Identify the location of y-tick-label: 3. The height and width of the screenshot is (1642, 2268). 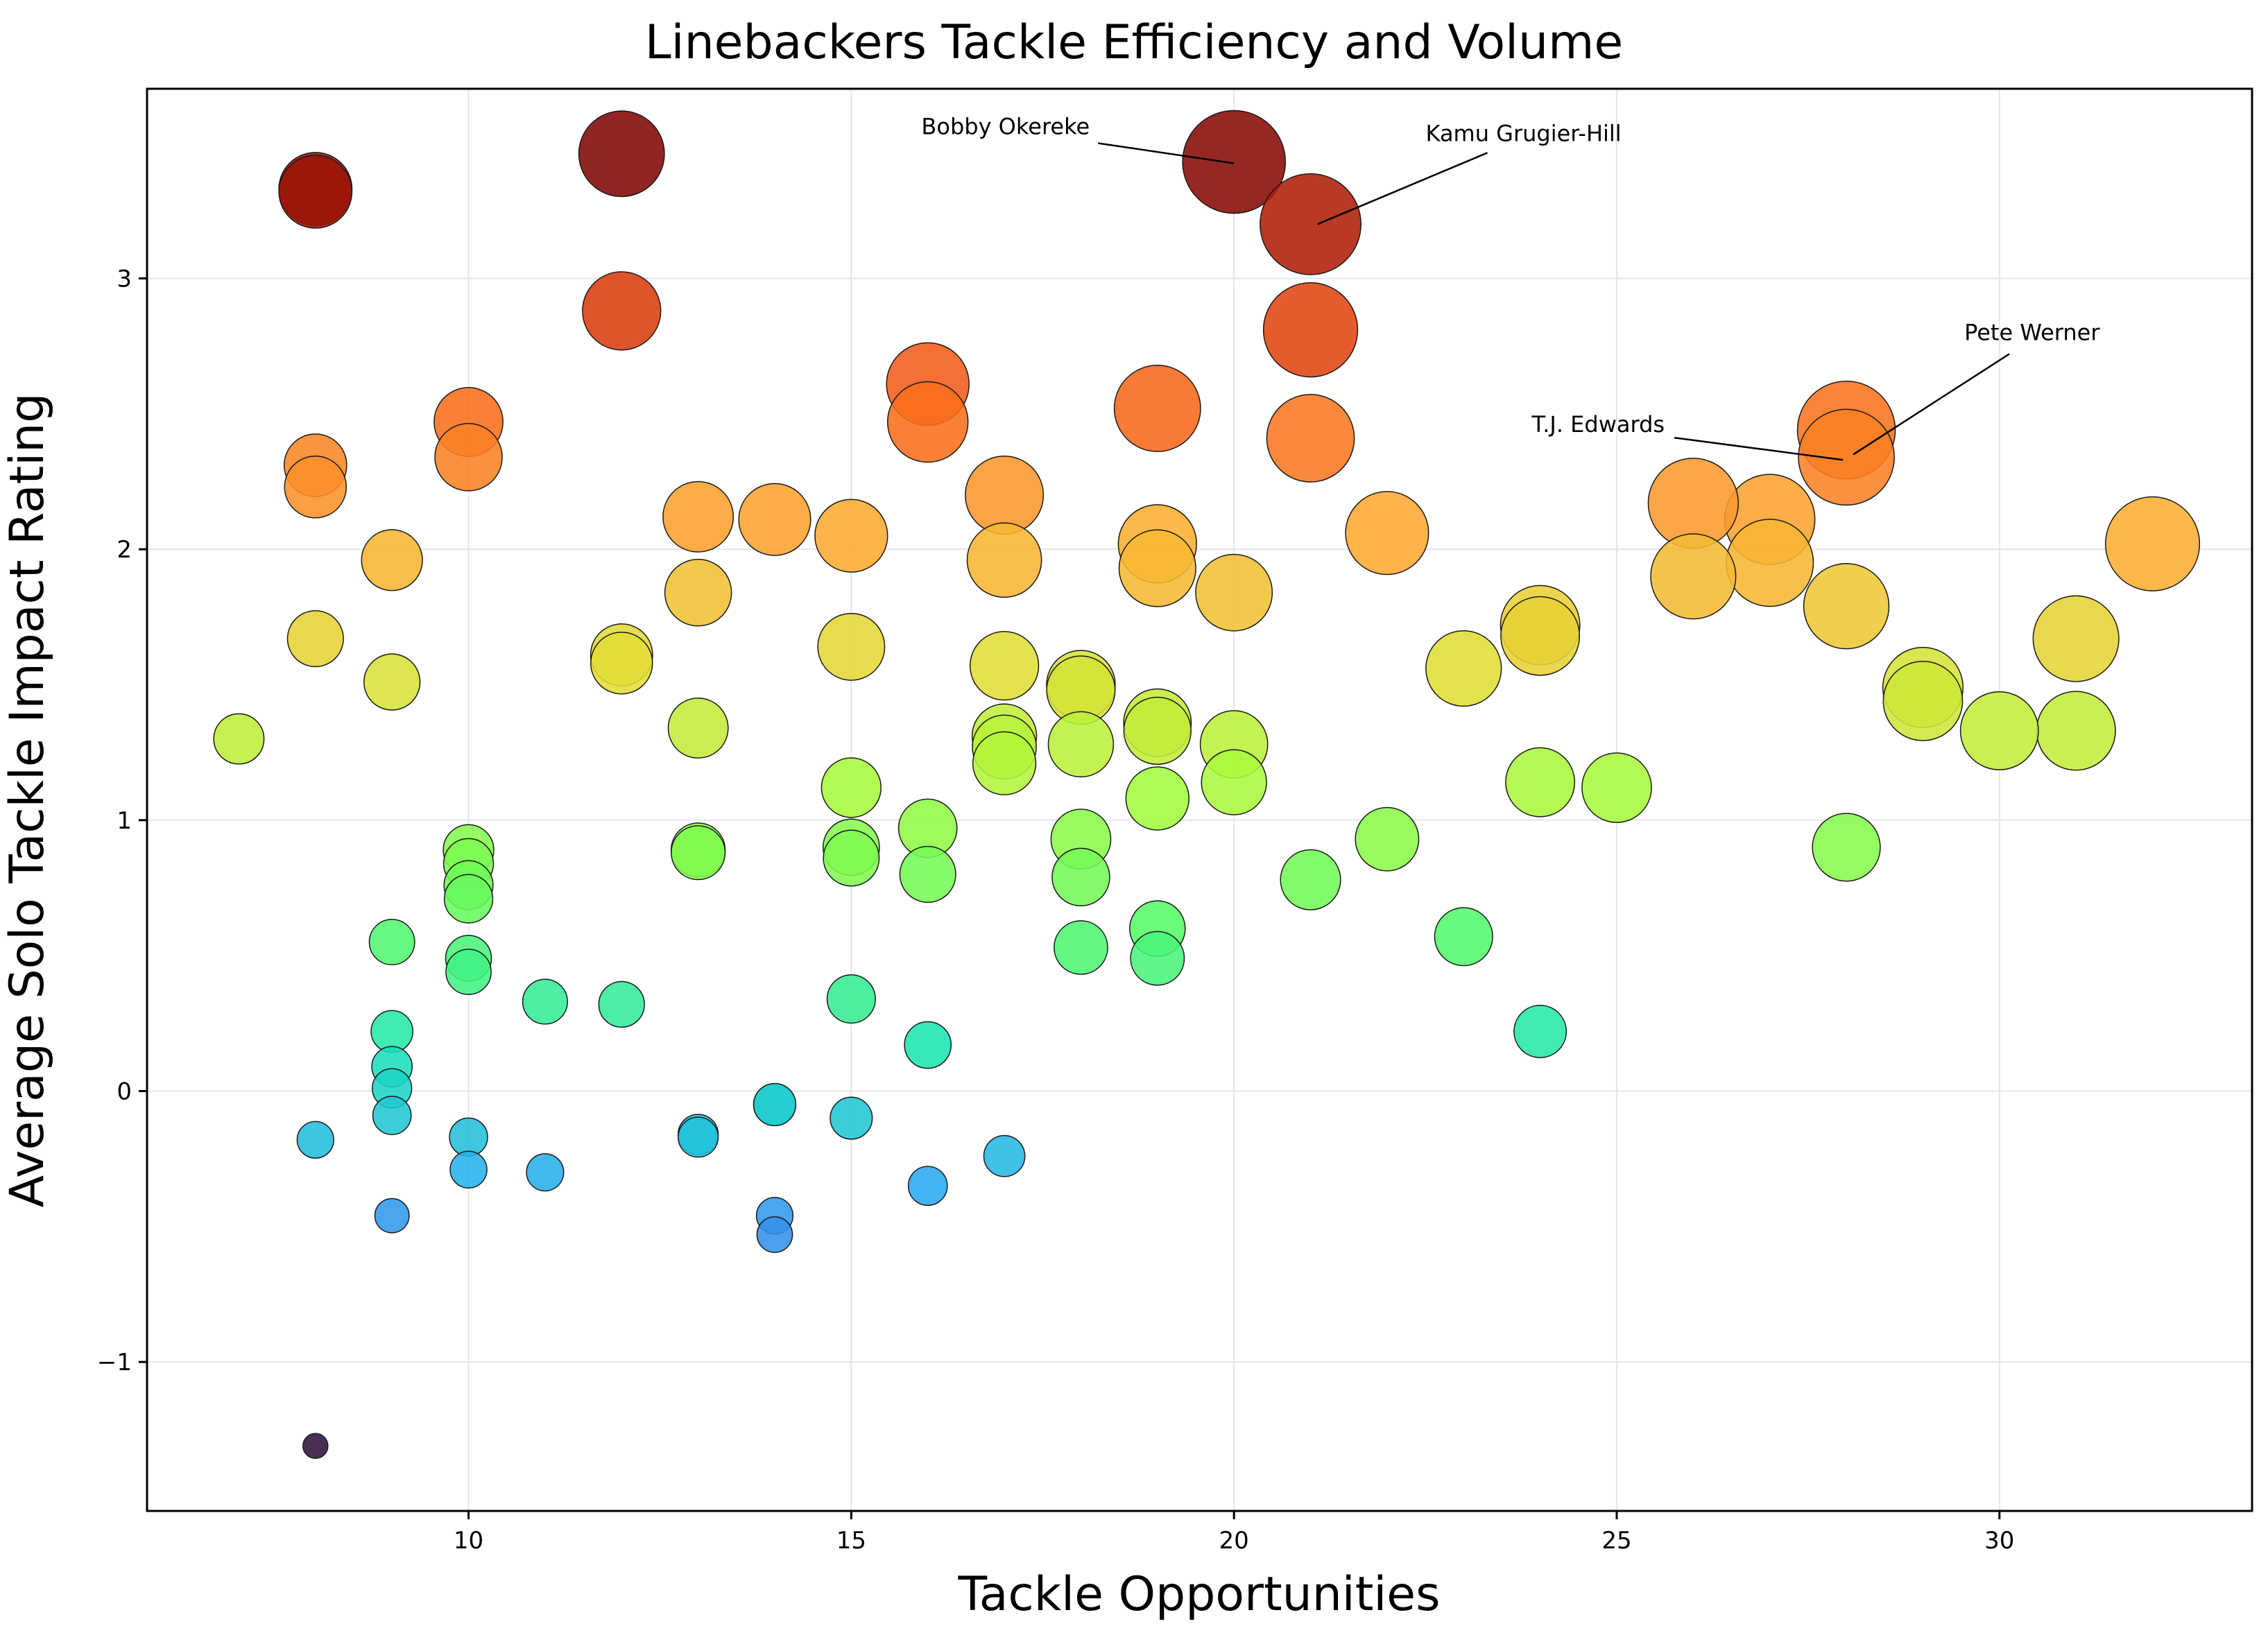
(124, 279).